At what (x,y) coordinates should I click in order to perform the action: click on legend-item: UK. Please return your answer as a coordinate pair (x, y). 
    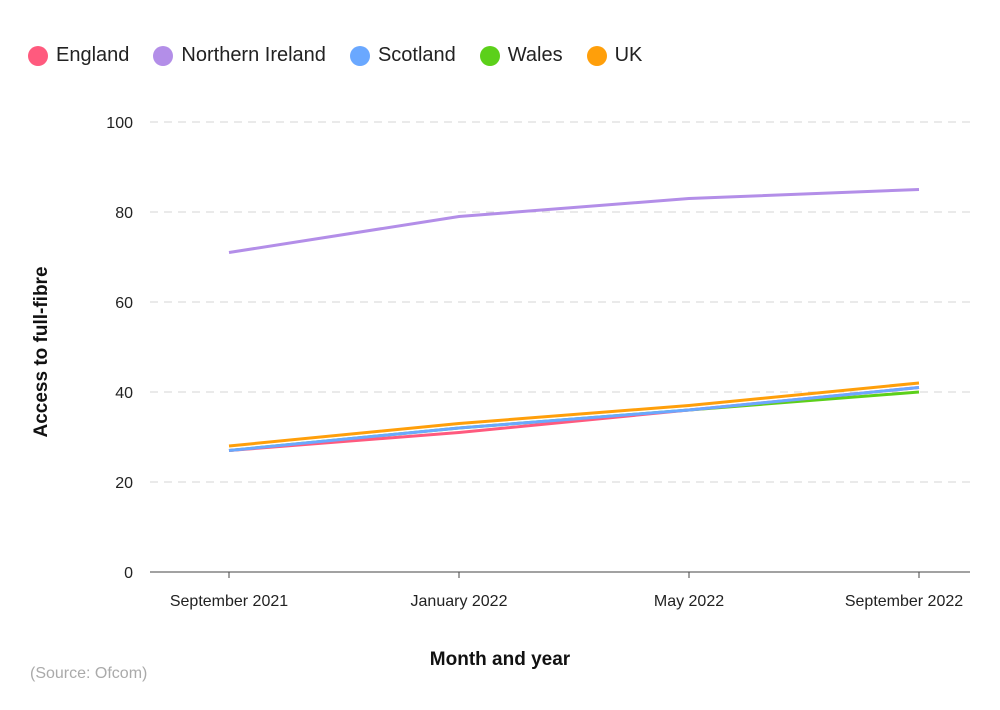
    Looking at the image, I should click on (614, 55).